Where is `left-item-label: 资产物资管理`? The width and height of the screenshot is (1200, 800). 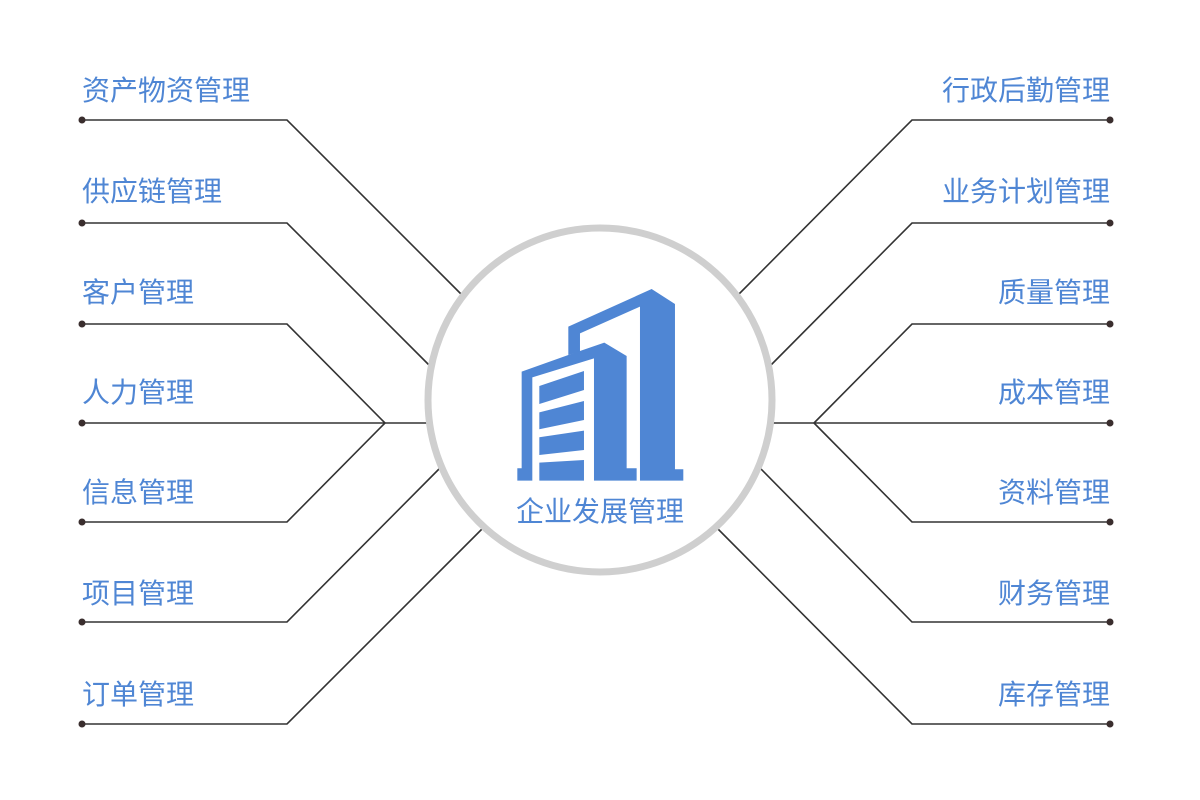
left-item-label: 资产物资管理 is located at coordinates (166, 90).